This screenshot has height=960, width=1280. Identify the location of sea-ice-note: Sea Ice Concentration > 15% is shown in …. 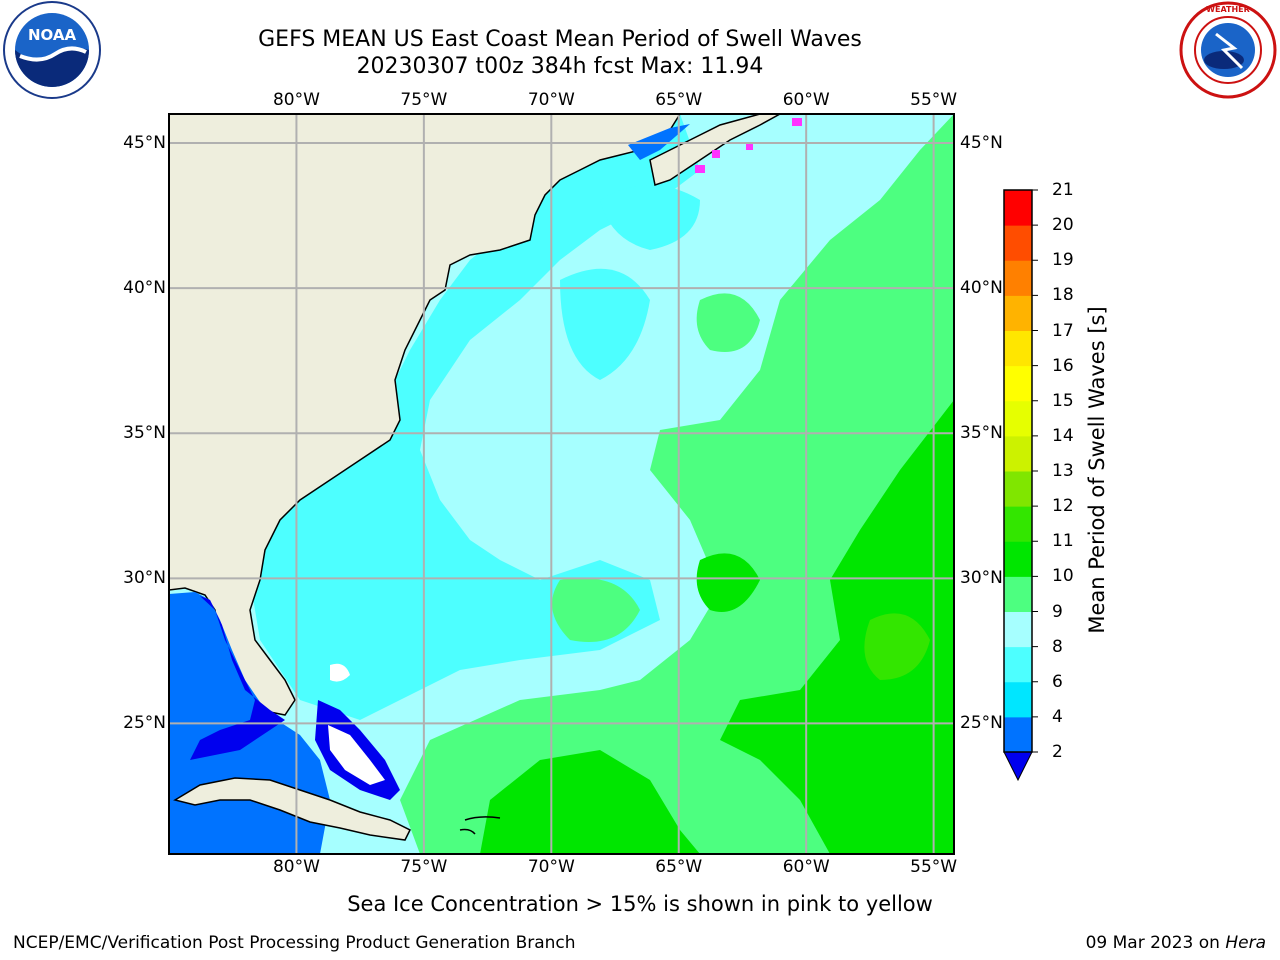
(640, 904).